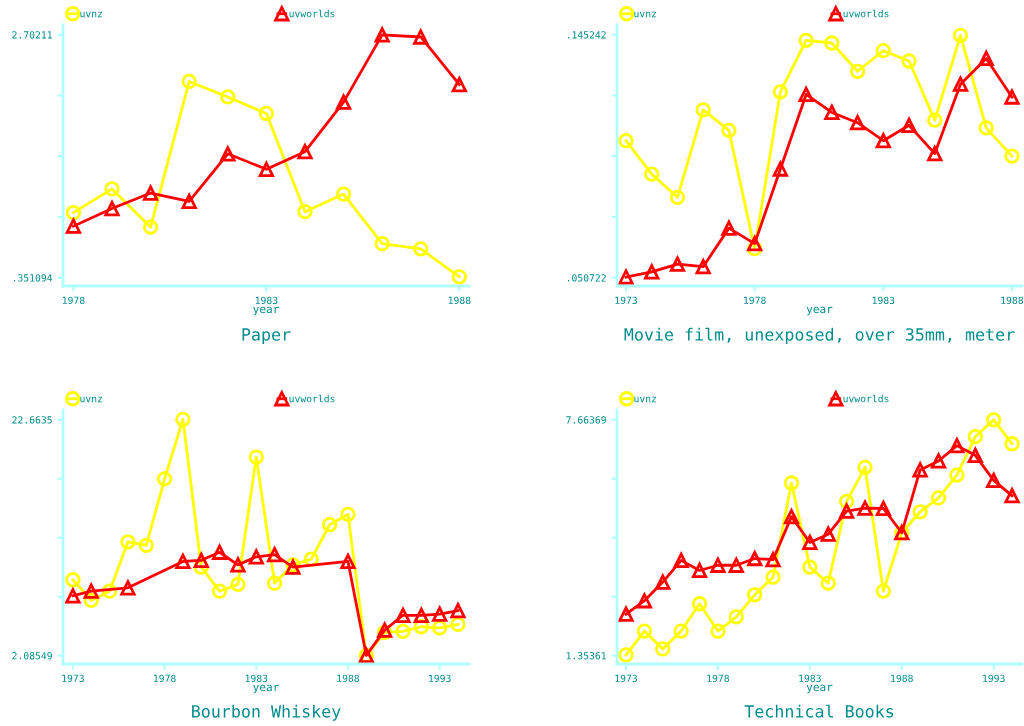 The image size is (1024, 726). Describe the element at coordinates (586, 278) in the screenshot. I see `y-tick-label: .050722` at that location.